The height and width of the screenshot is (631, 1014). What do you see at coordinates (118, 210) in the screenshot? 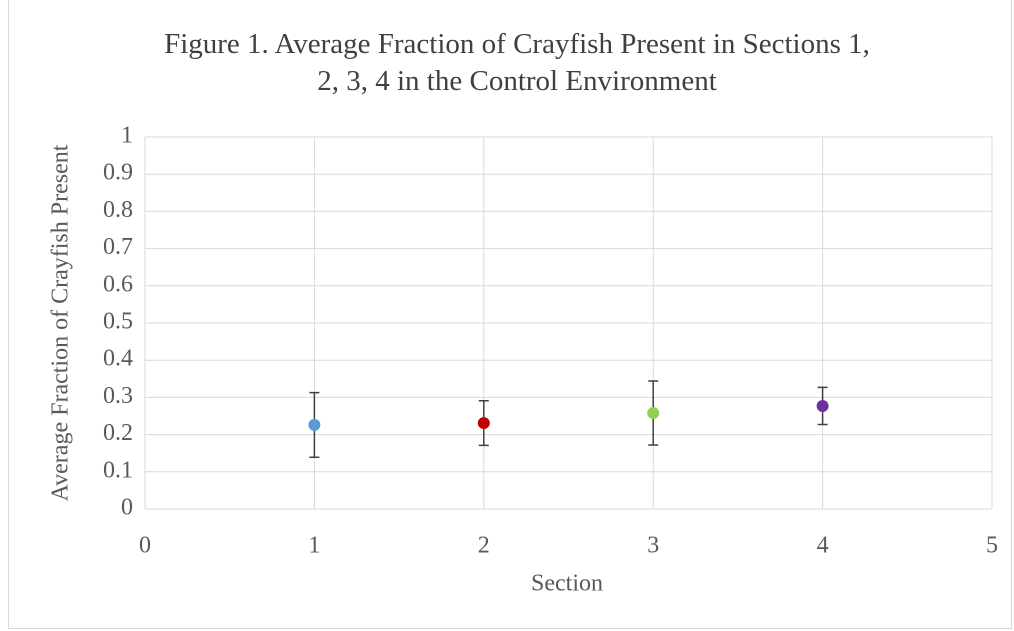
I see `y-tick-label: 0.8` at bounding box center [118, 210].